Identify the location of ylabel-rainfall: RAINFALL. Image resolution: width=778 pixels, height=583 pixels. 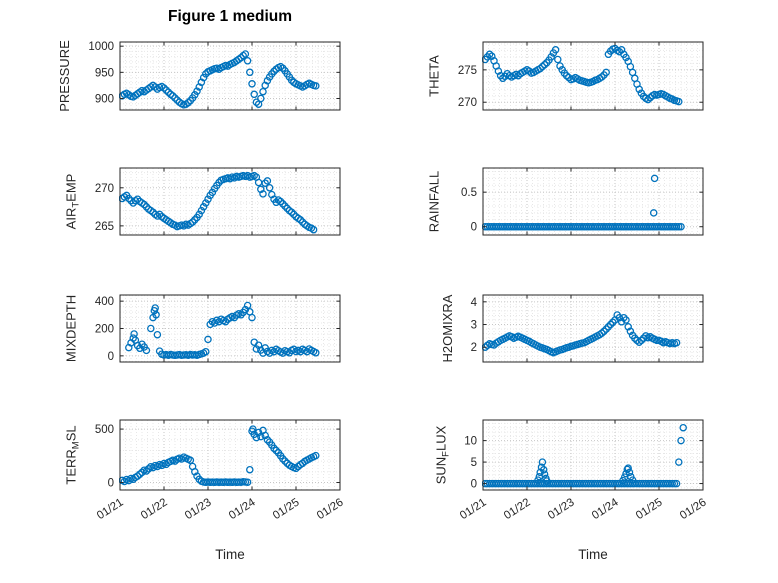
(434, 201).